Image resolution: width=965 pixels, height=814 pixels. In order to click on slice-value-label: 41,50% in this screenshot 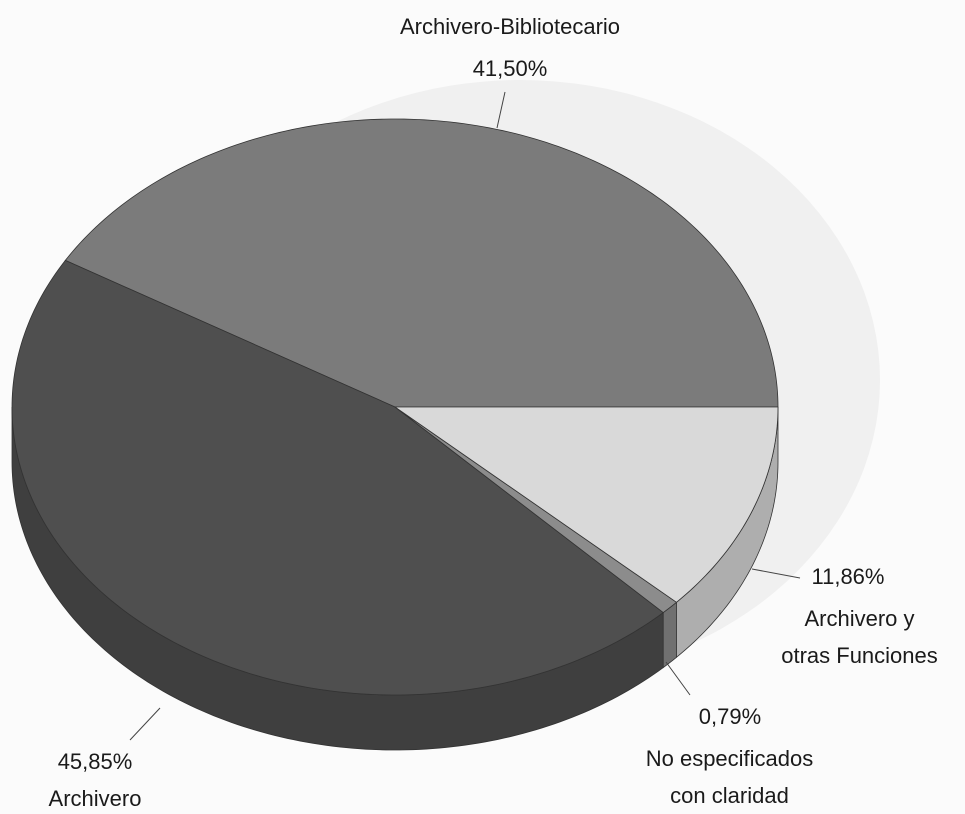, I will do `click(510, 68)`.